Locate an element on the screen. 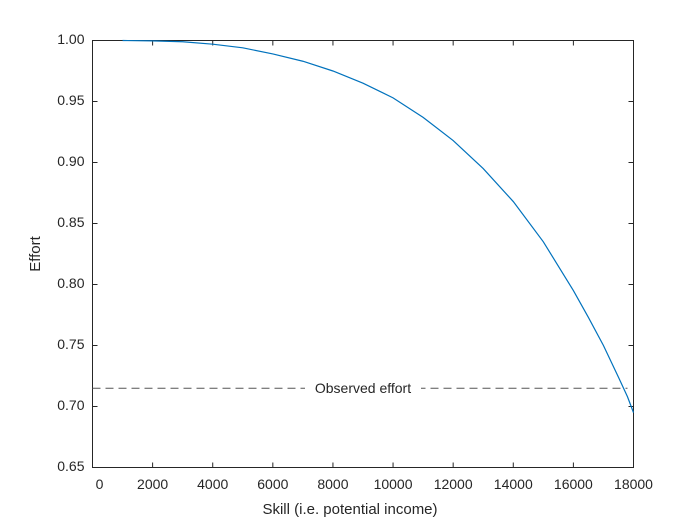 Image resolution: width=700 pixels, height=530 pixels. x-axis-label: Skill (i.e. potential income) is located at coordinates (349, 509).